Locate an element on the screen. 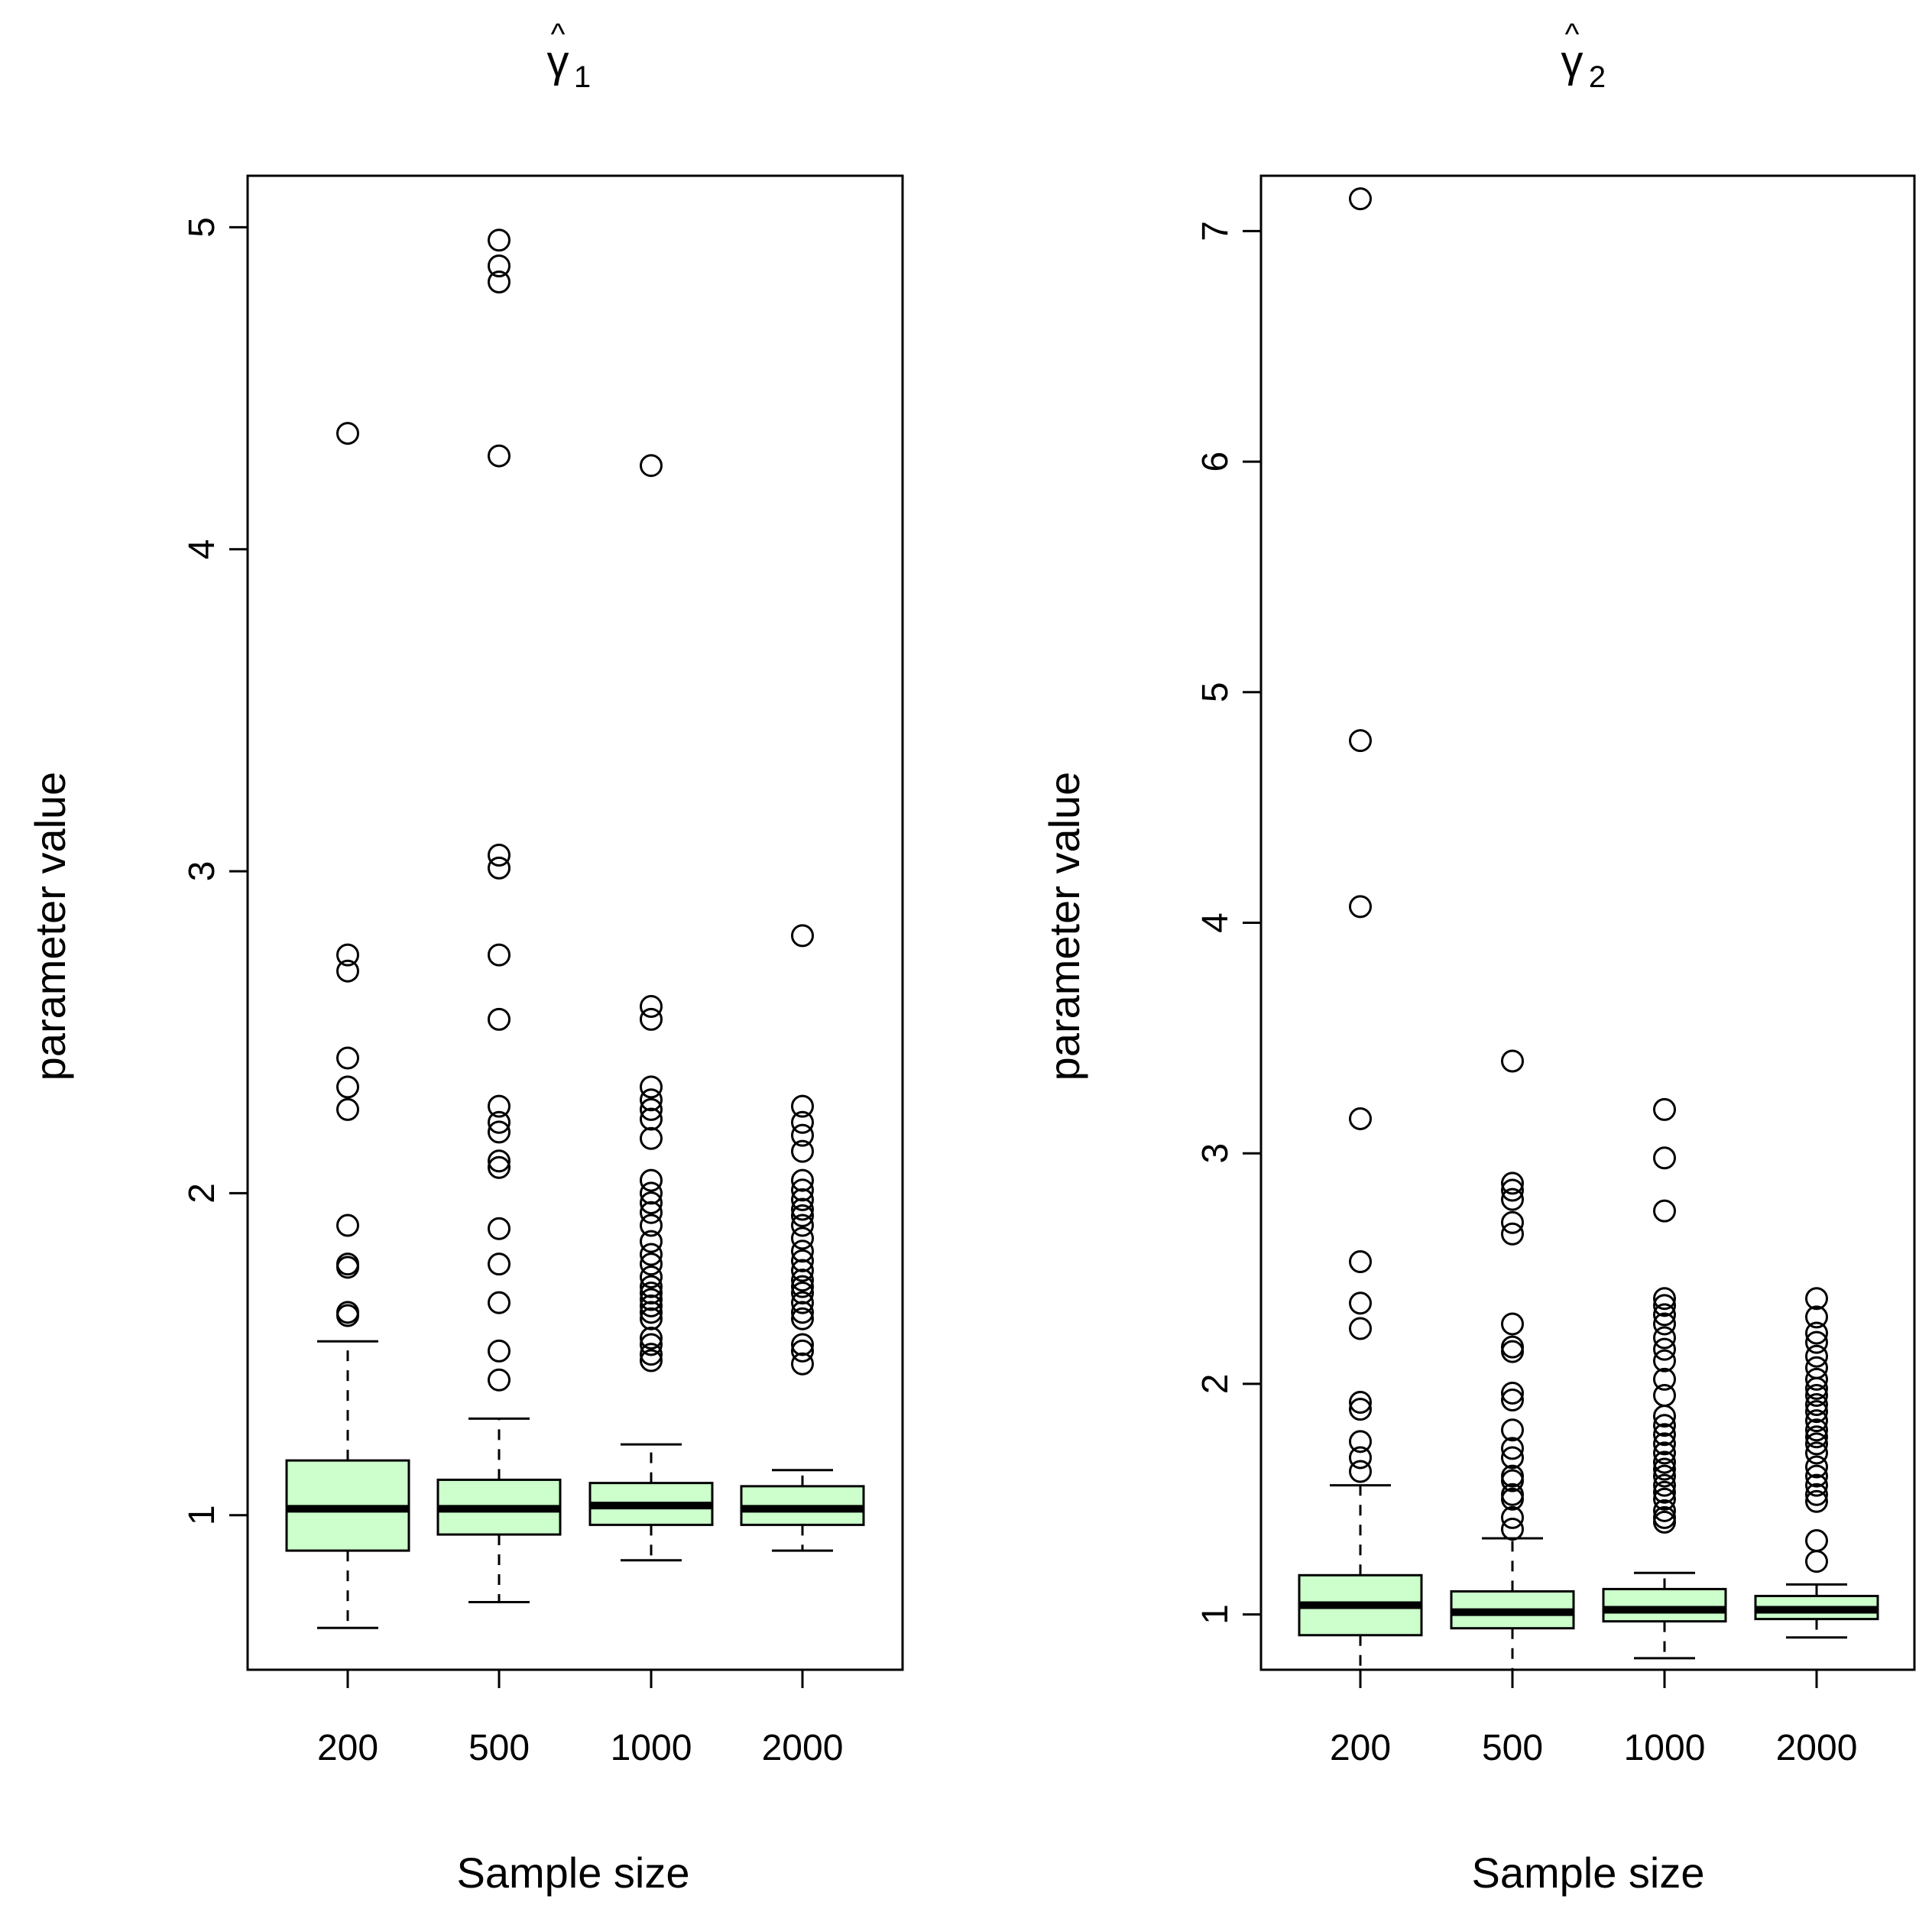  x-tick-label: 2000 is located at coordinates (803, 1748).